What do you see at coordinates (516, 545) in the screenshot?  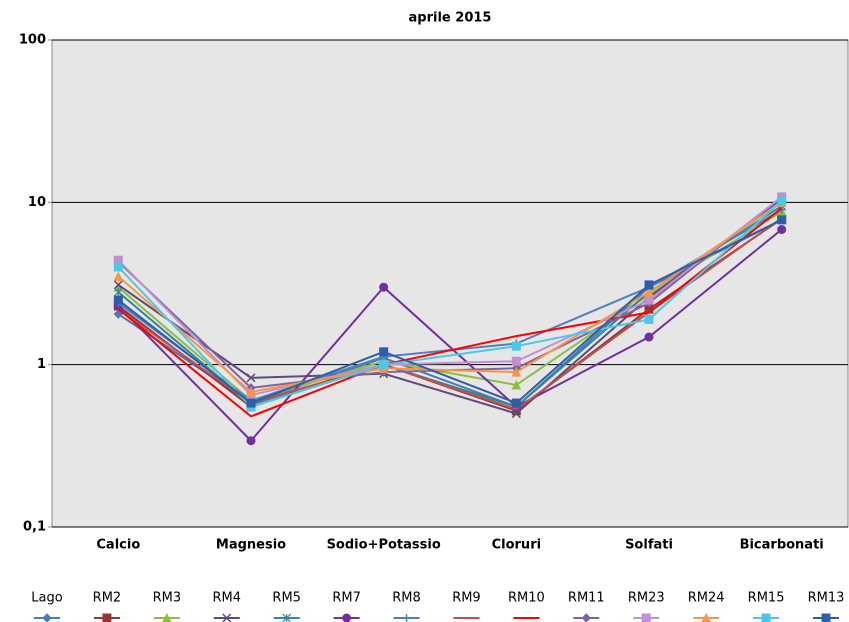 I see `x-tick-label: Cloruri` at bounding box center [516, 545].